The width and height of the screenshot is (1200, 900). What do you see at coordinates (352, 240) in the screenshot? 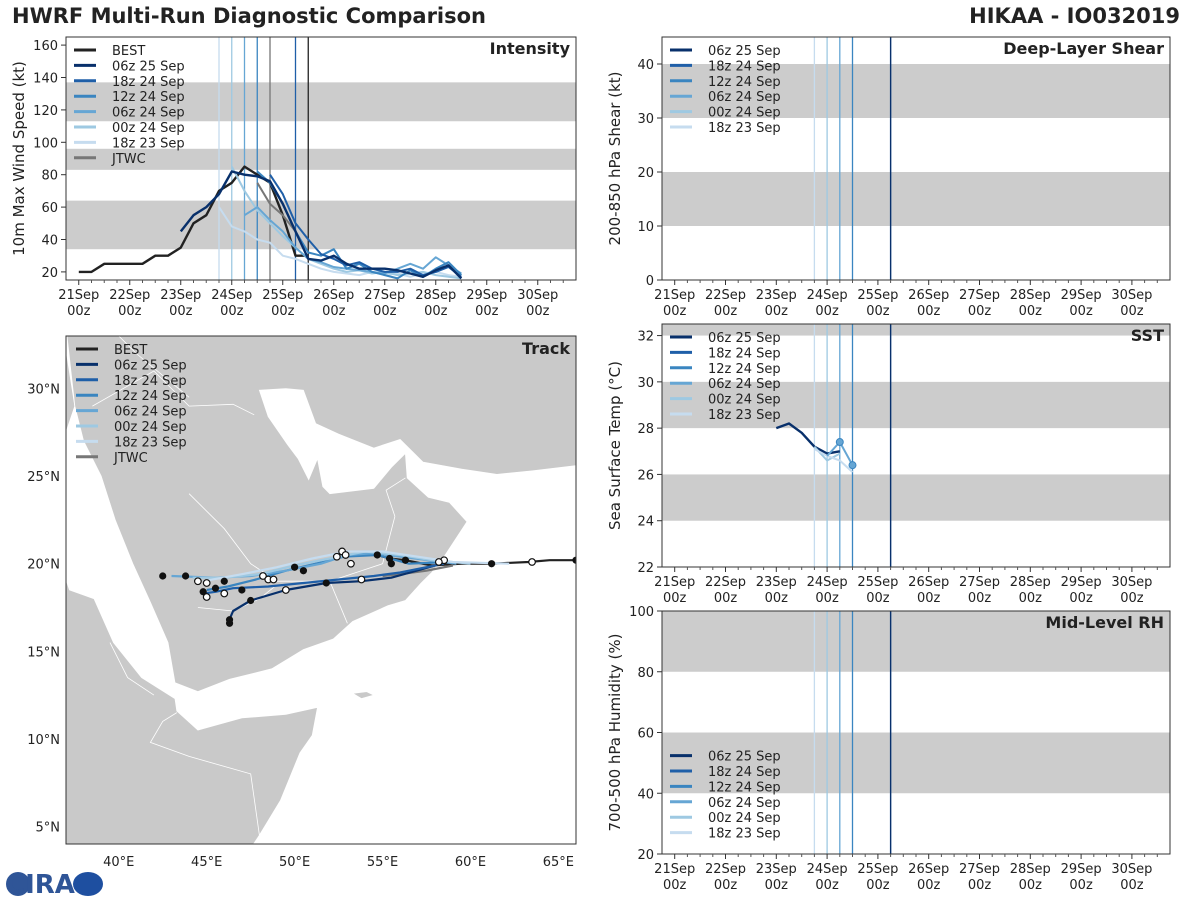
I see `series-line-06z-24-sep` at bounding box center [352, 240].